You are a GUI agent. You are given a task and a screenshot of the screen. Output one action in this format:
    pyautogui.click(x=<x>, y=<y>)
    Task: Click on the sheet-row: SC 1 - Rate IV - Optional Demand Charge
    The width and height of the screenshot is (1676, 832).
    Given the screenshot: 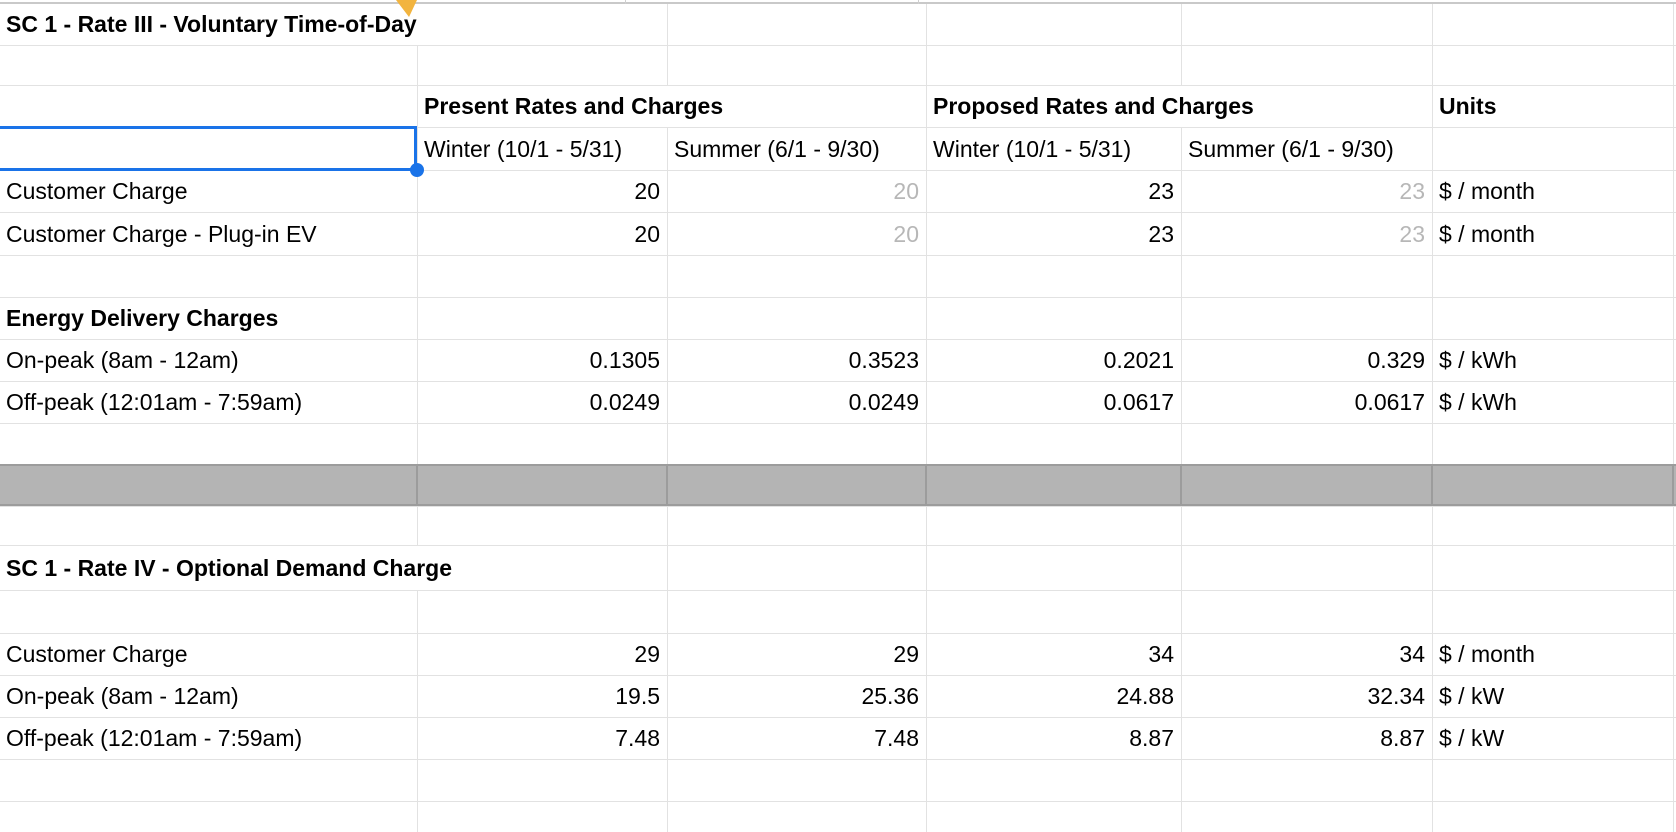 What is the action you would take?
    pyautogui.click(x=838, y=568)
    